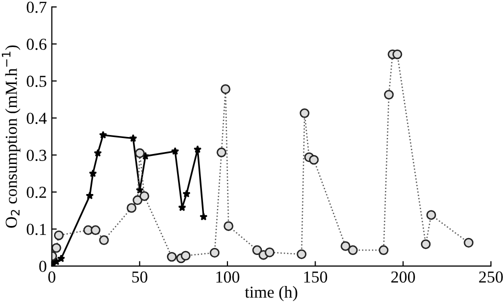 The height and width of the screenshot is (302, 503). What do you see at coordinates (228, 277) in the screenshot?
I see `x-tick-label: 100` at bounding box center [228, 277].